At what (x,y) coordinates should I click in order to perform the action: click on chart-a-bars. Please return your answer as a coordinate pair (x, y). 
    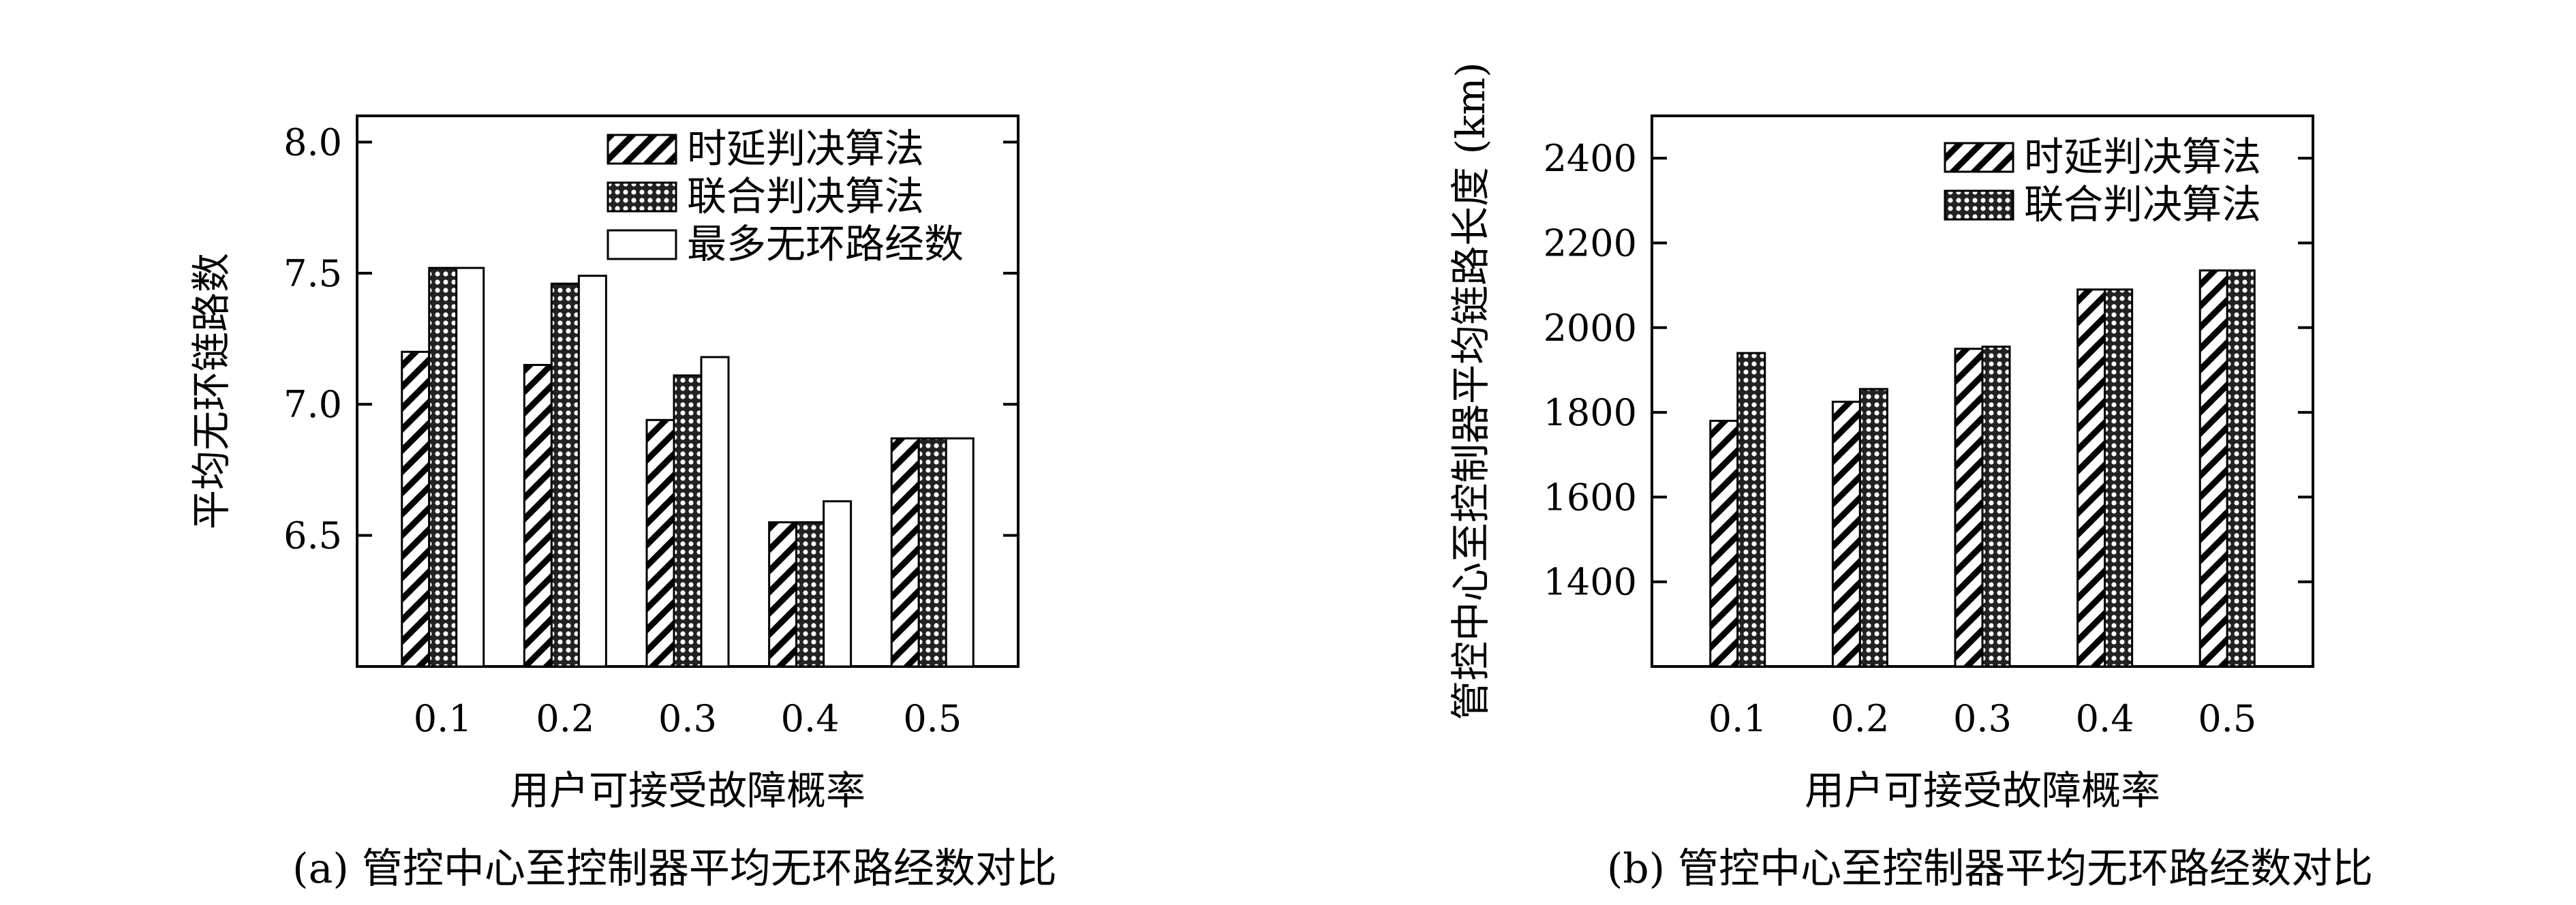
    Looking at the image, I should click on (688, 467).